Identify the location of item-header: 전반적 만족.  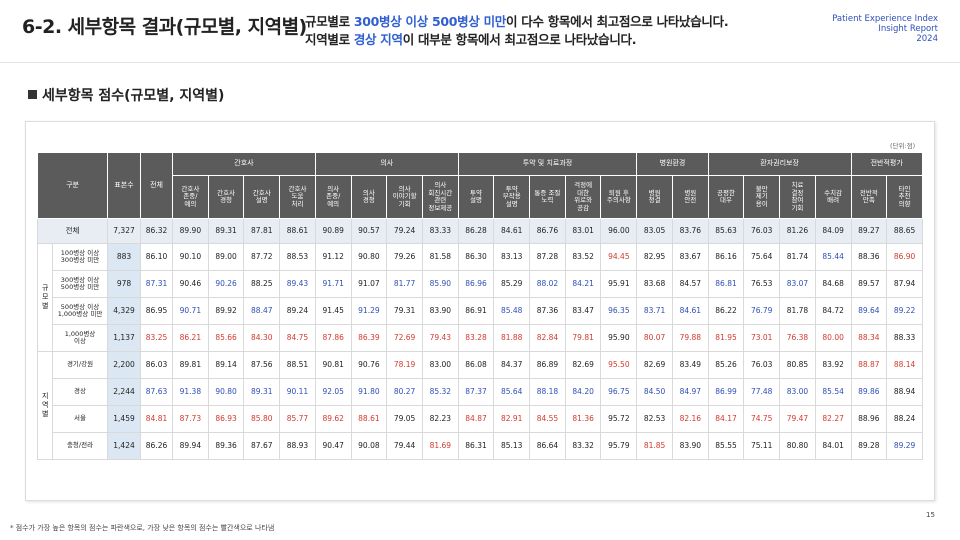
(869, 197).